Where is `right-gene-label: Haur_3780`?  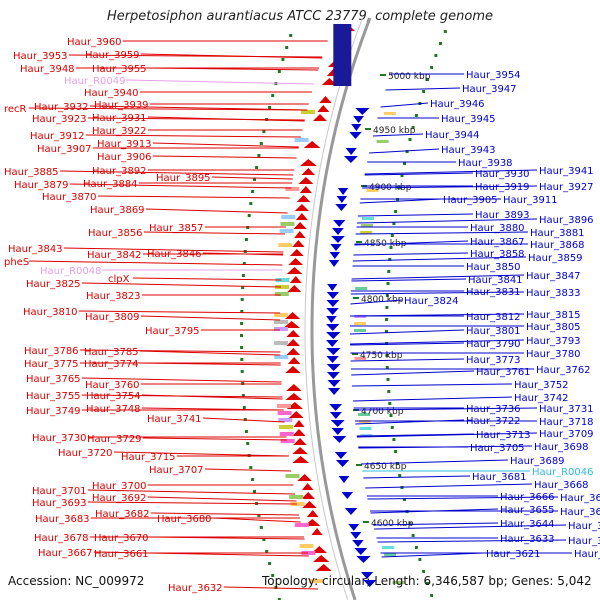
right-gene-label: Haur_3780 is located at coordinates (553, 354).